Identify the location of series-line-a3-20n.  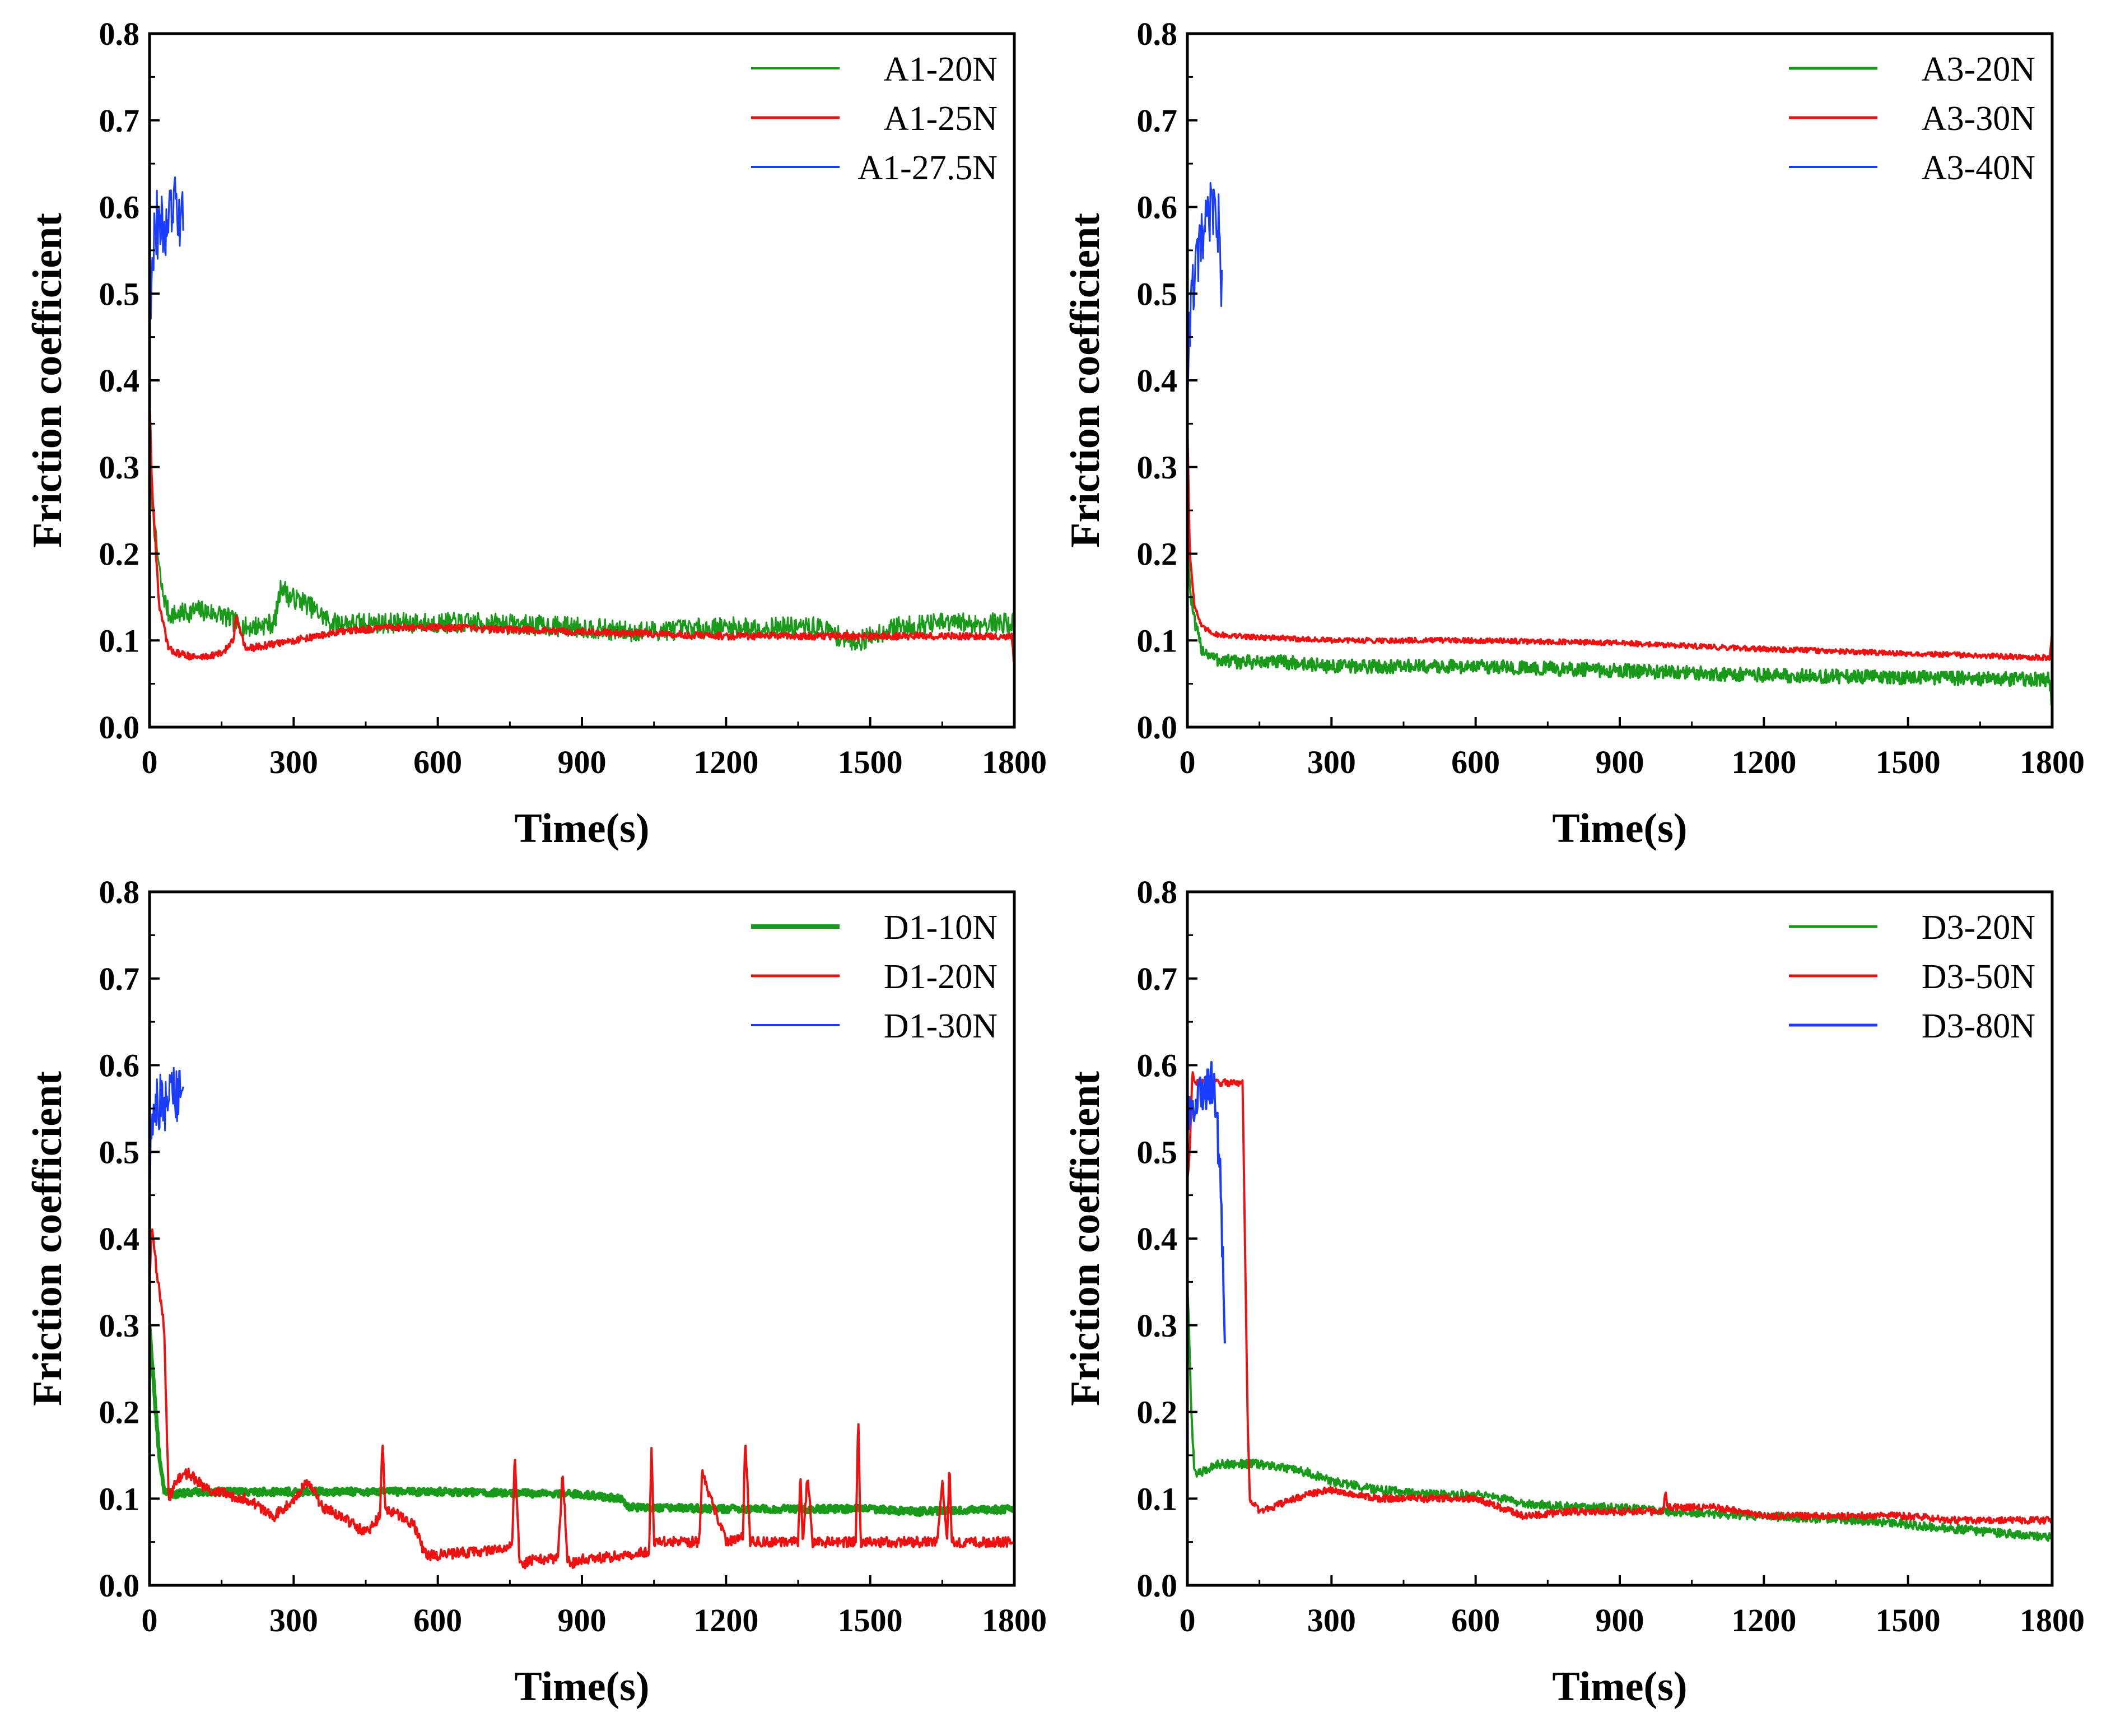
(1619, 615).